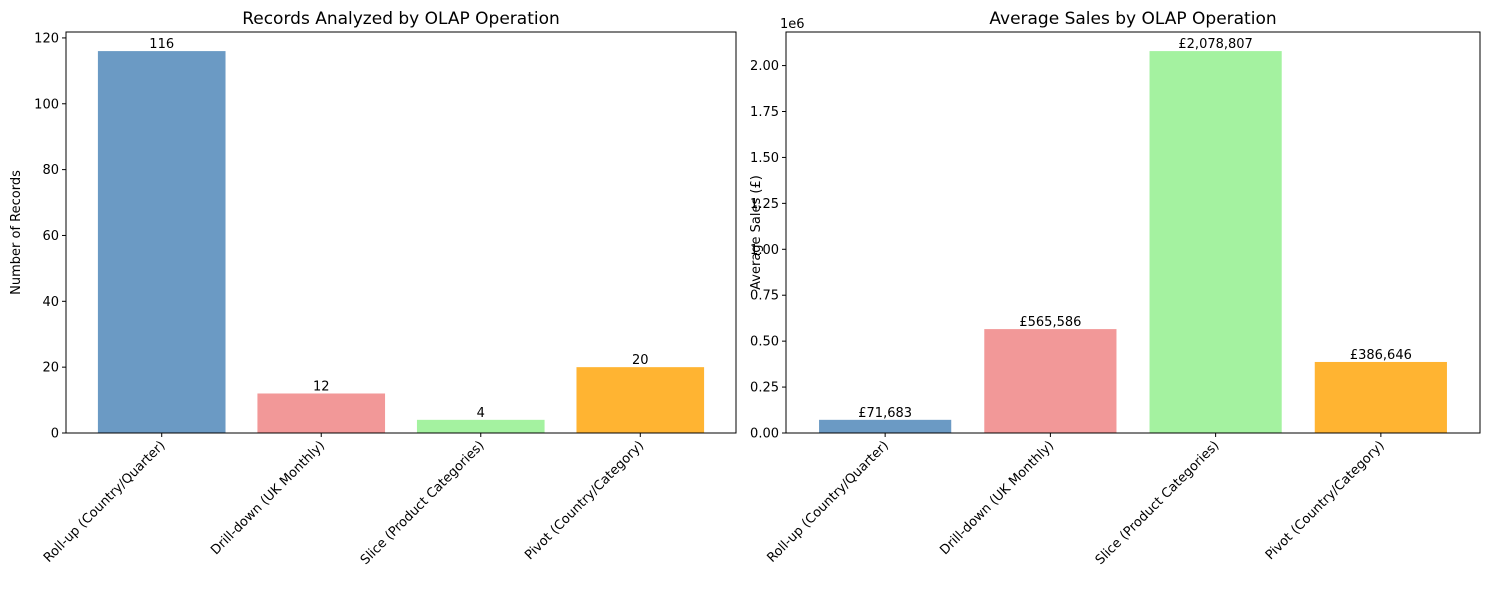  Describe the element at coordinates (50, 236) in the screenshot. I see `y-tick-label: 60` at that location.